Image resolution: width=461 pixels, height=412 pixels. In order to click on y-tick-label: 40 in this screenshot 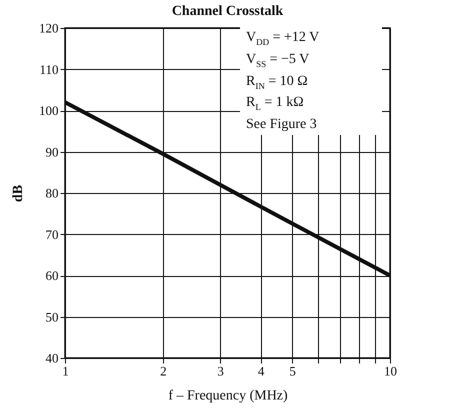, I will do `click(52, 358)`.